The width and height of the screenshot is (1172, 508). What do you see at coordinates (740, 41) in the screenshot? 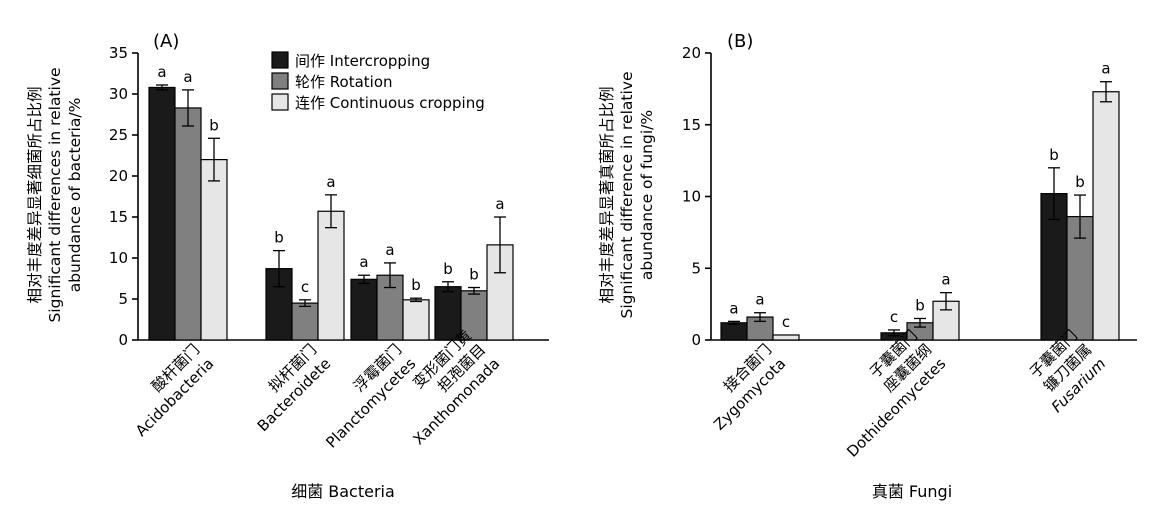
I see `panel-label: (B)` at bounding box center [740, 41].